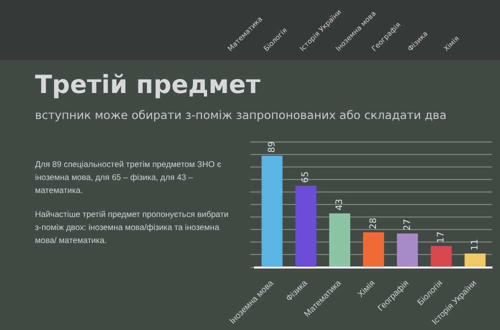 The image size is (500, 330). What do you see at coordinates (475, 244) in the screenshot?
I see `data-label: 11` at bounding box center [475, 244].